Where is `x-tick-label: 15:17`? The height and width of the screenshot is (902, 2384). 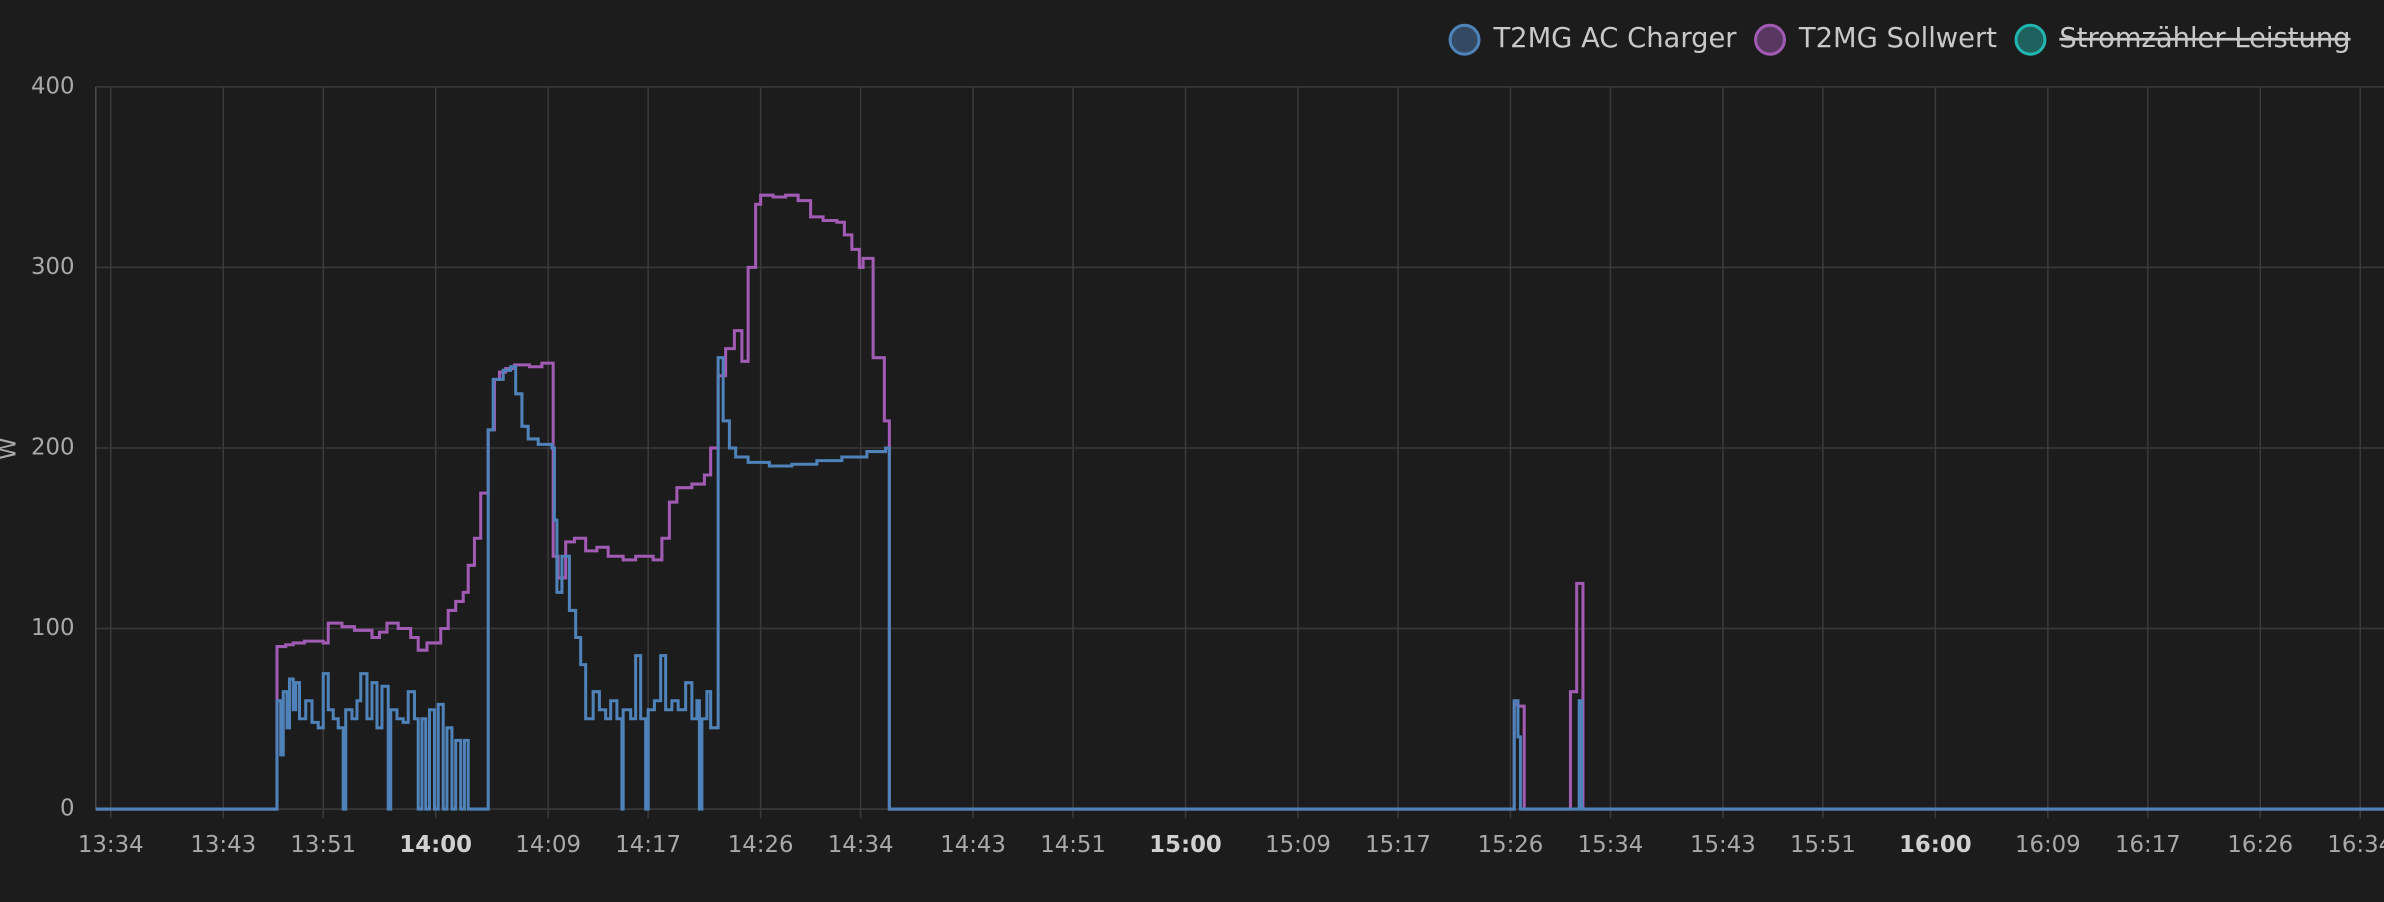
x-tick-label: 15:17 is located at coordinates (1398, 845).